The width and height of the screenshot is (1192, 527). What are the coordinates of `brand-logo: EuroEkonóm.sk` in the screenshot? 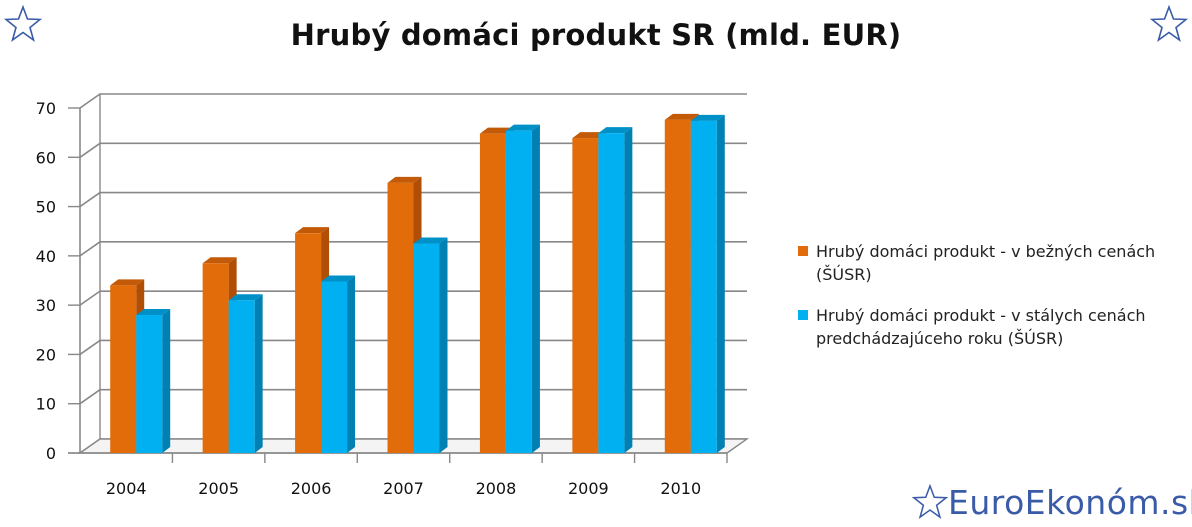 It's located at (1052, 502).